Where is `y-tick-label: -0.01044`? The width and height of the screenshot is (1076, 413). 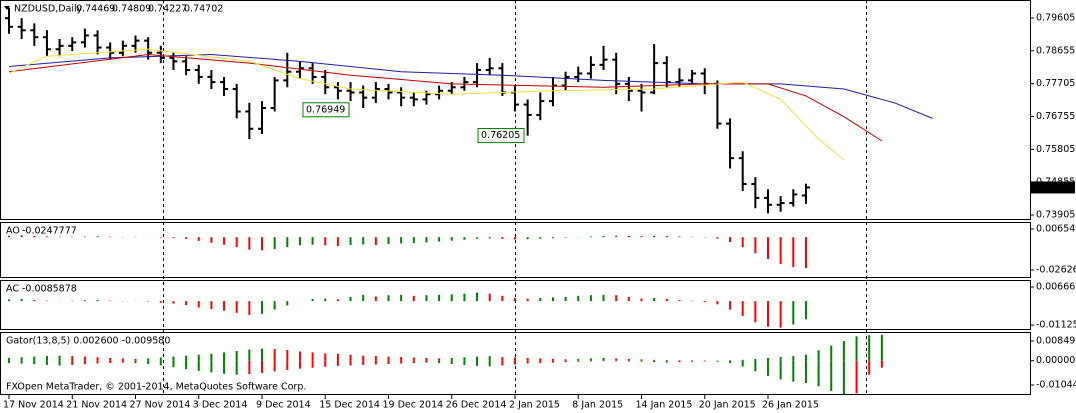 y-tick-label: -0.01044 is located at coordinates (1056, 385).